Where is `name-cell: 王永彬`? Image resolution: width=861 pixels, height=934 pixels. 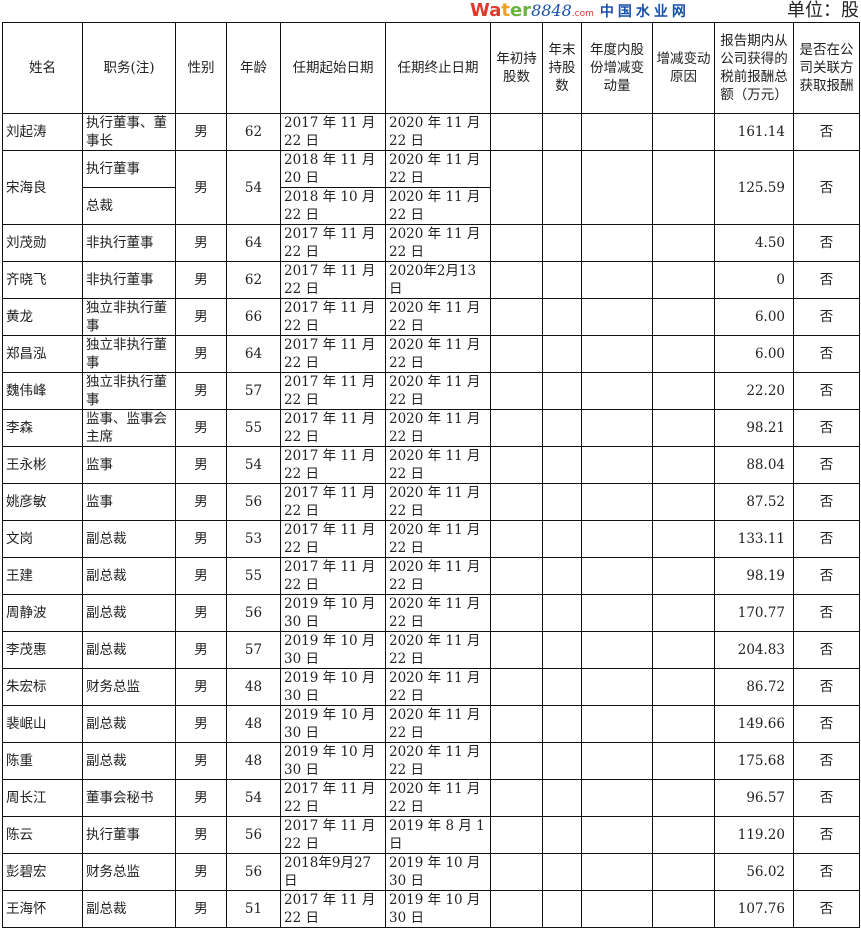 name-cell: 王永彬 is located at coordinates (42, 465).